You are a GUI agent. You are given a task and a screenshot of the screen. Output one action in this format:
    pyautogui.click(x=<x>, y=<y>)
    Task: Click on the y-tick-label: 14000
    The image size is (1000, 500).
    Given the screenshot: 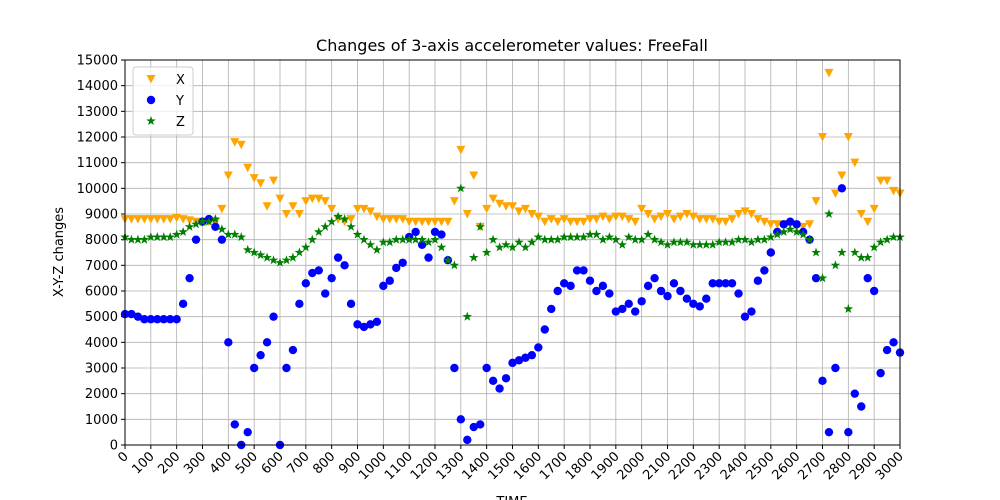 What is the action you would take?
    pyautogui.click(x=97, y=86)
    